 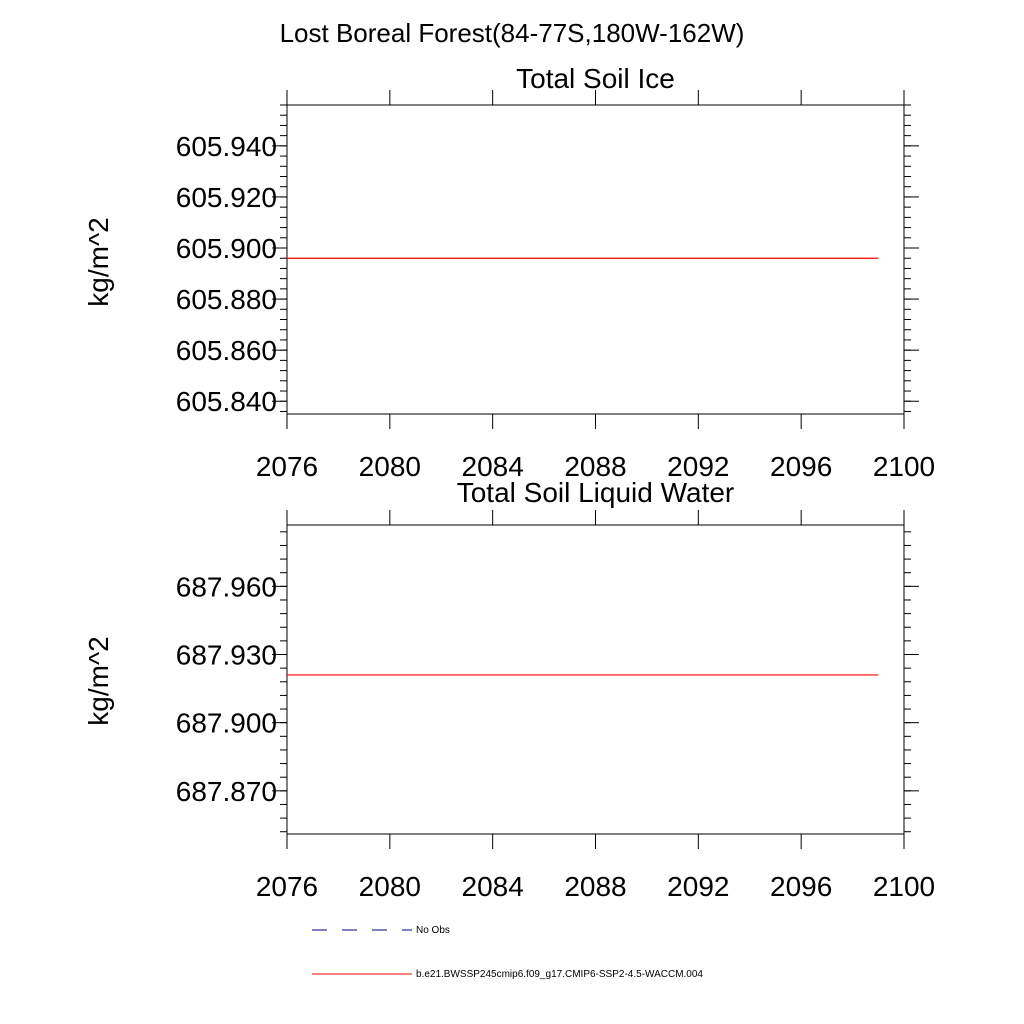 What do you see at coordinates (595, 78) in the screenshot?
I see `chart-title: Total Soil Ice` at bounding box center [595, 78].